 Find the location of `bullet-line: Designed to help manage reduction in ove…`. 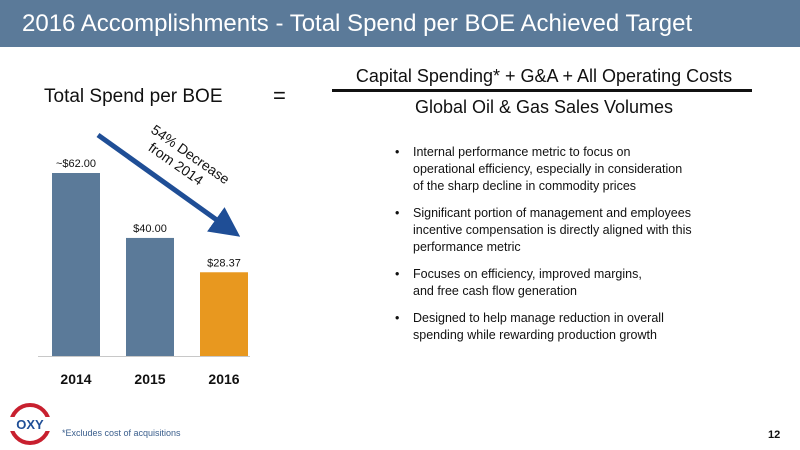

bullet-line: Designed to help manage reduction in ove… is located at coordinates (538, 318).